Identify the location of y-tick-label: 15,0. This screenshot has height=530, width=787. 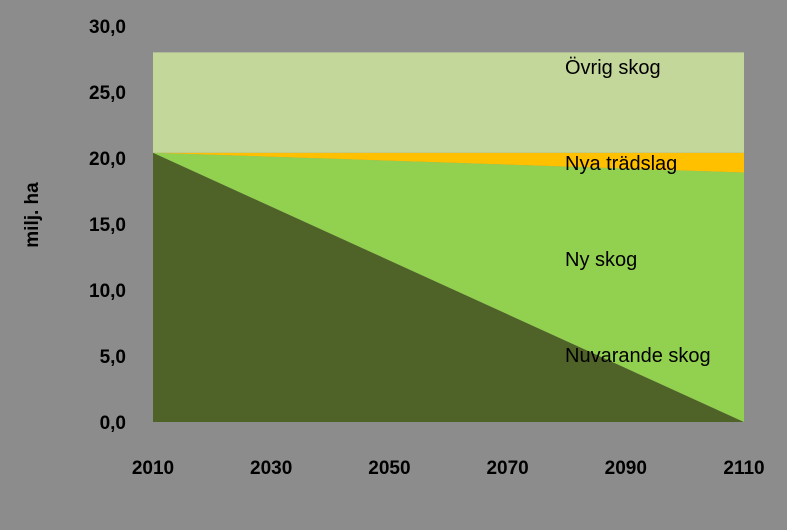
(107, 225).